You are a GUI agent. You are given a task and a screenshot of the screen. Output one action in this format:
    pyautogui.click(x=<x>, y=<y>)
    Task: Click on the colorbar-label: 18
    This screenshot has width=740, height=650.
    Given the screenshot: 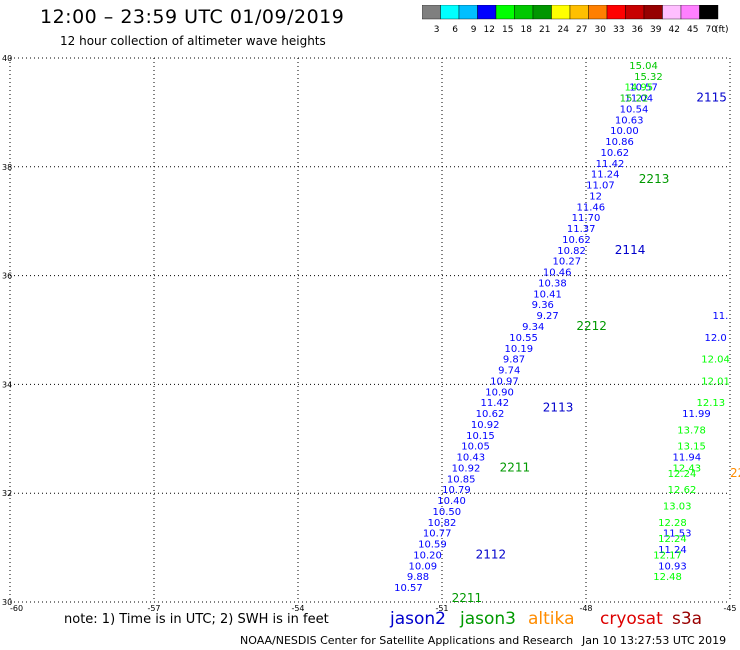 What is the action you would take?
    pyautogui.click(x=527, y=30)
    